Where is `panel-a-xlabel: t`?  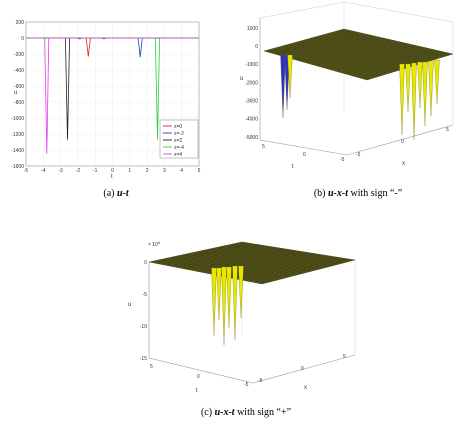 panel-a-xlabel: t is located at coordinates (112, 177).